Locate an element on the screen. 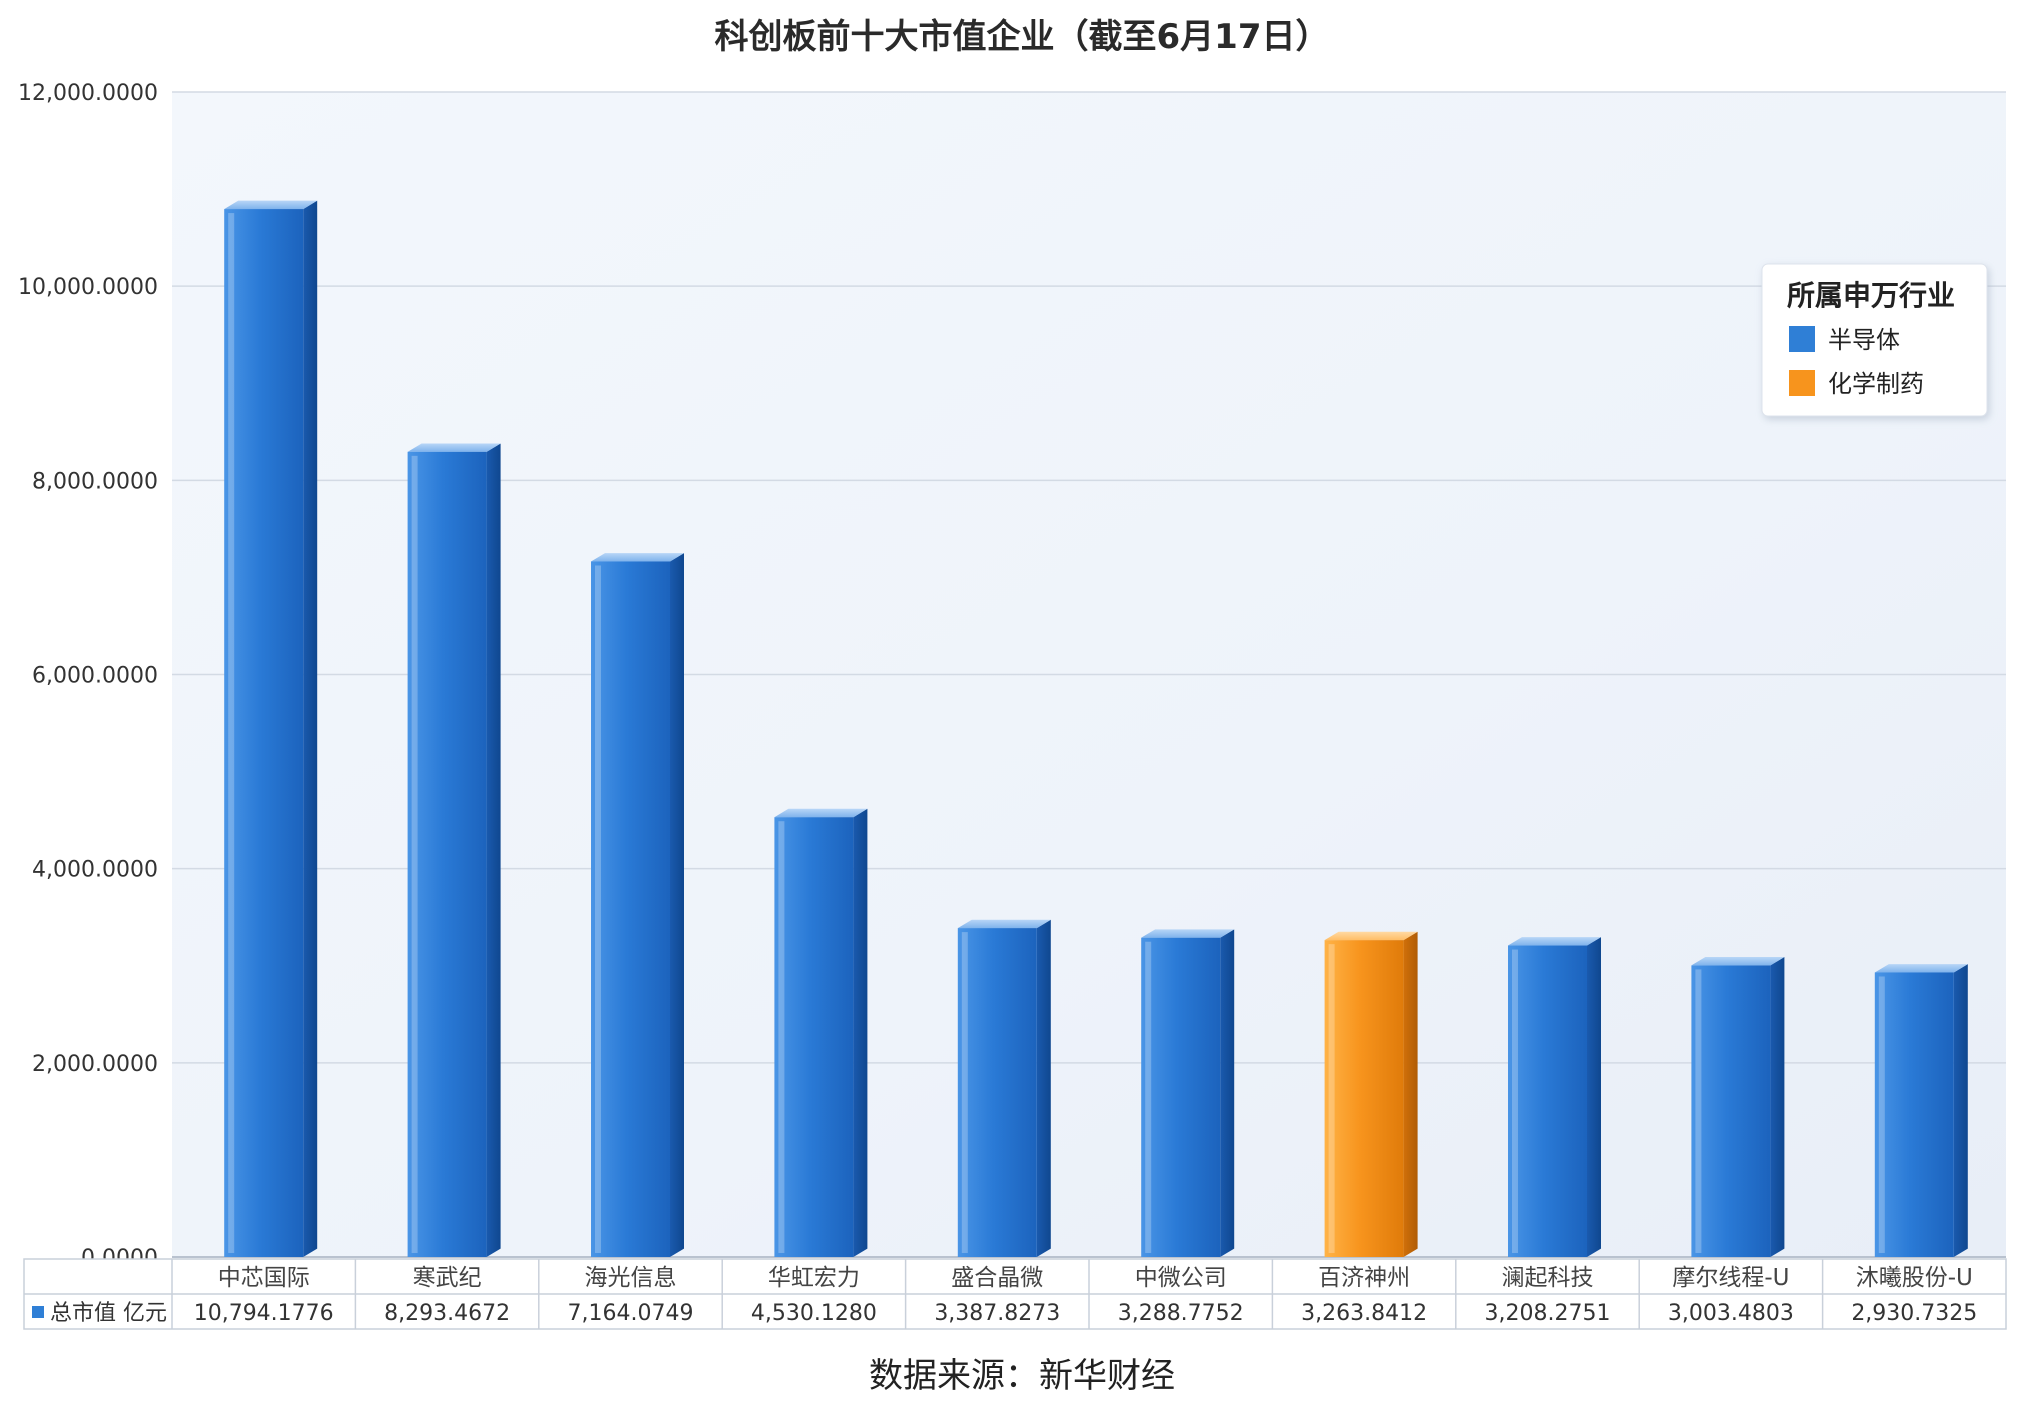  y-tick-label: 12,000.0000 is located at coordinates (88, 93).